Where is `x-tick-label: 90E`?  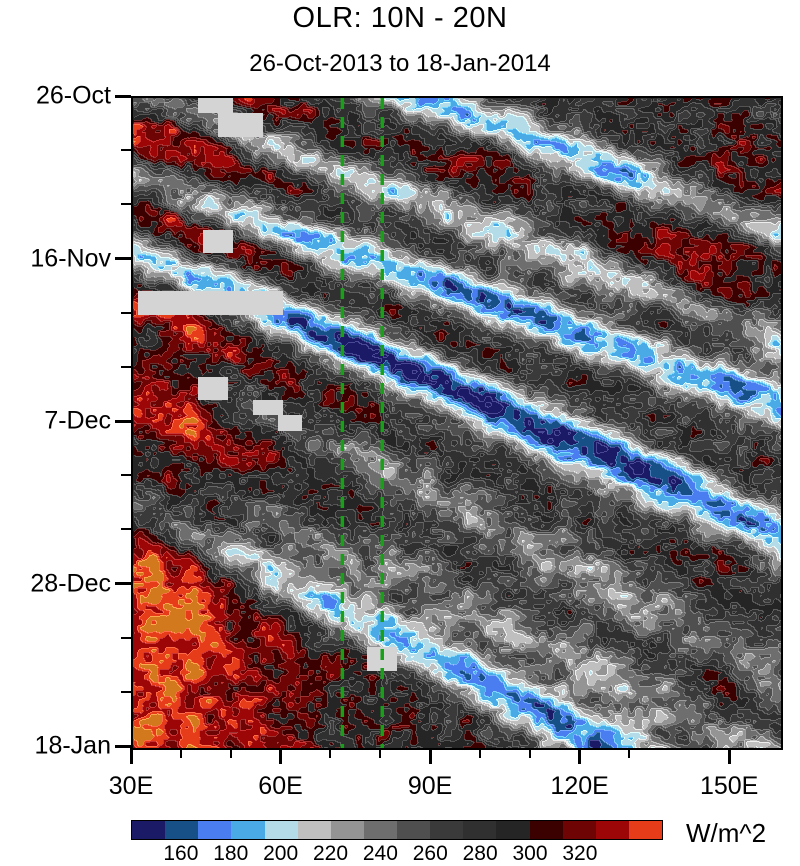
x-tick-label: 90E is located at coordinates (430, 786).